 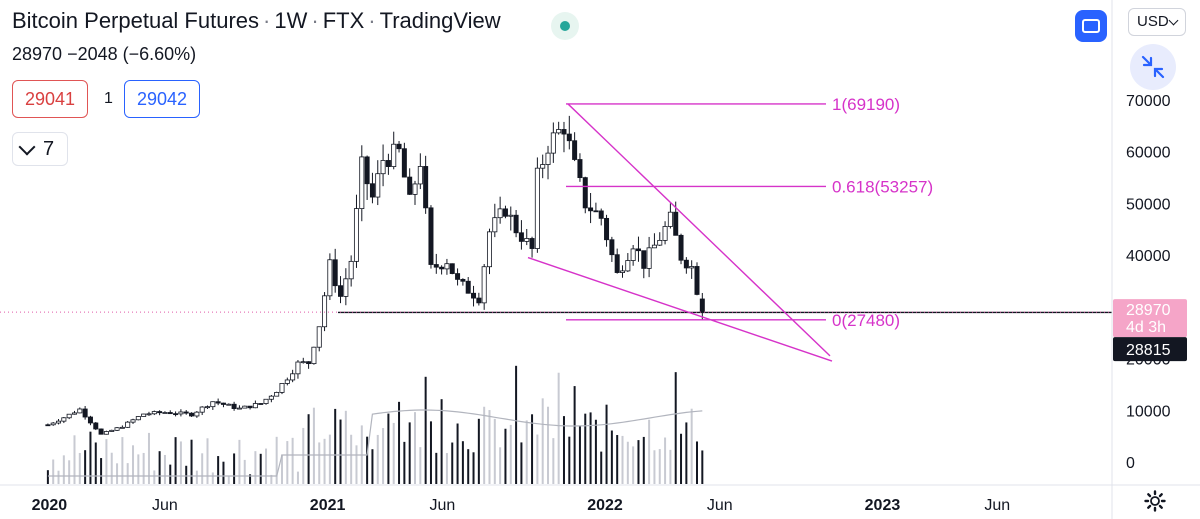 I want to click on indicators-toggle-button: 7, so click(x=40, y=149).